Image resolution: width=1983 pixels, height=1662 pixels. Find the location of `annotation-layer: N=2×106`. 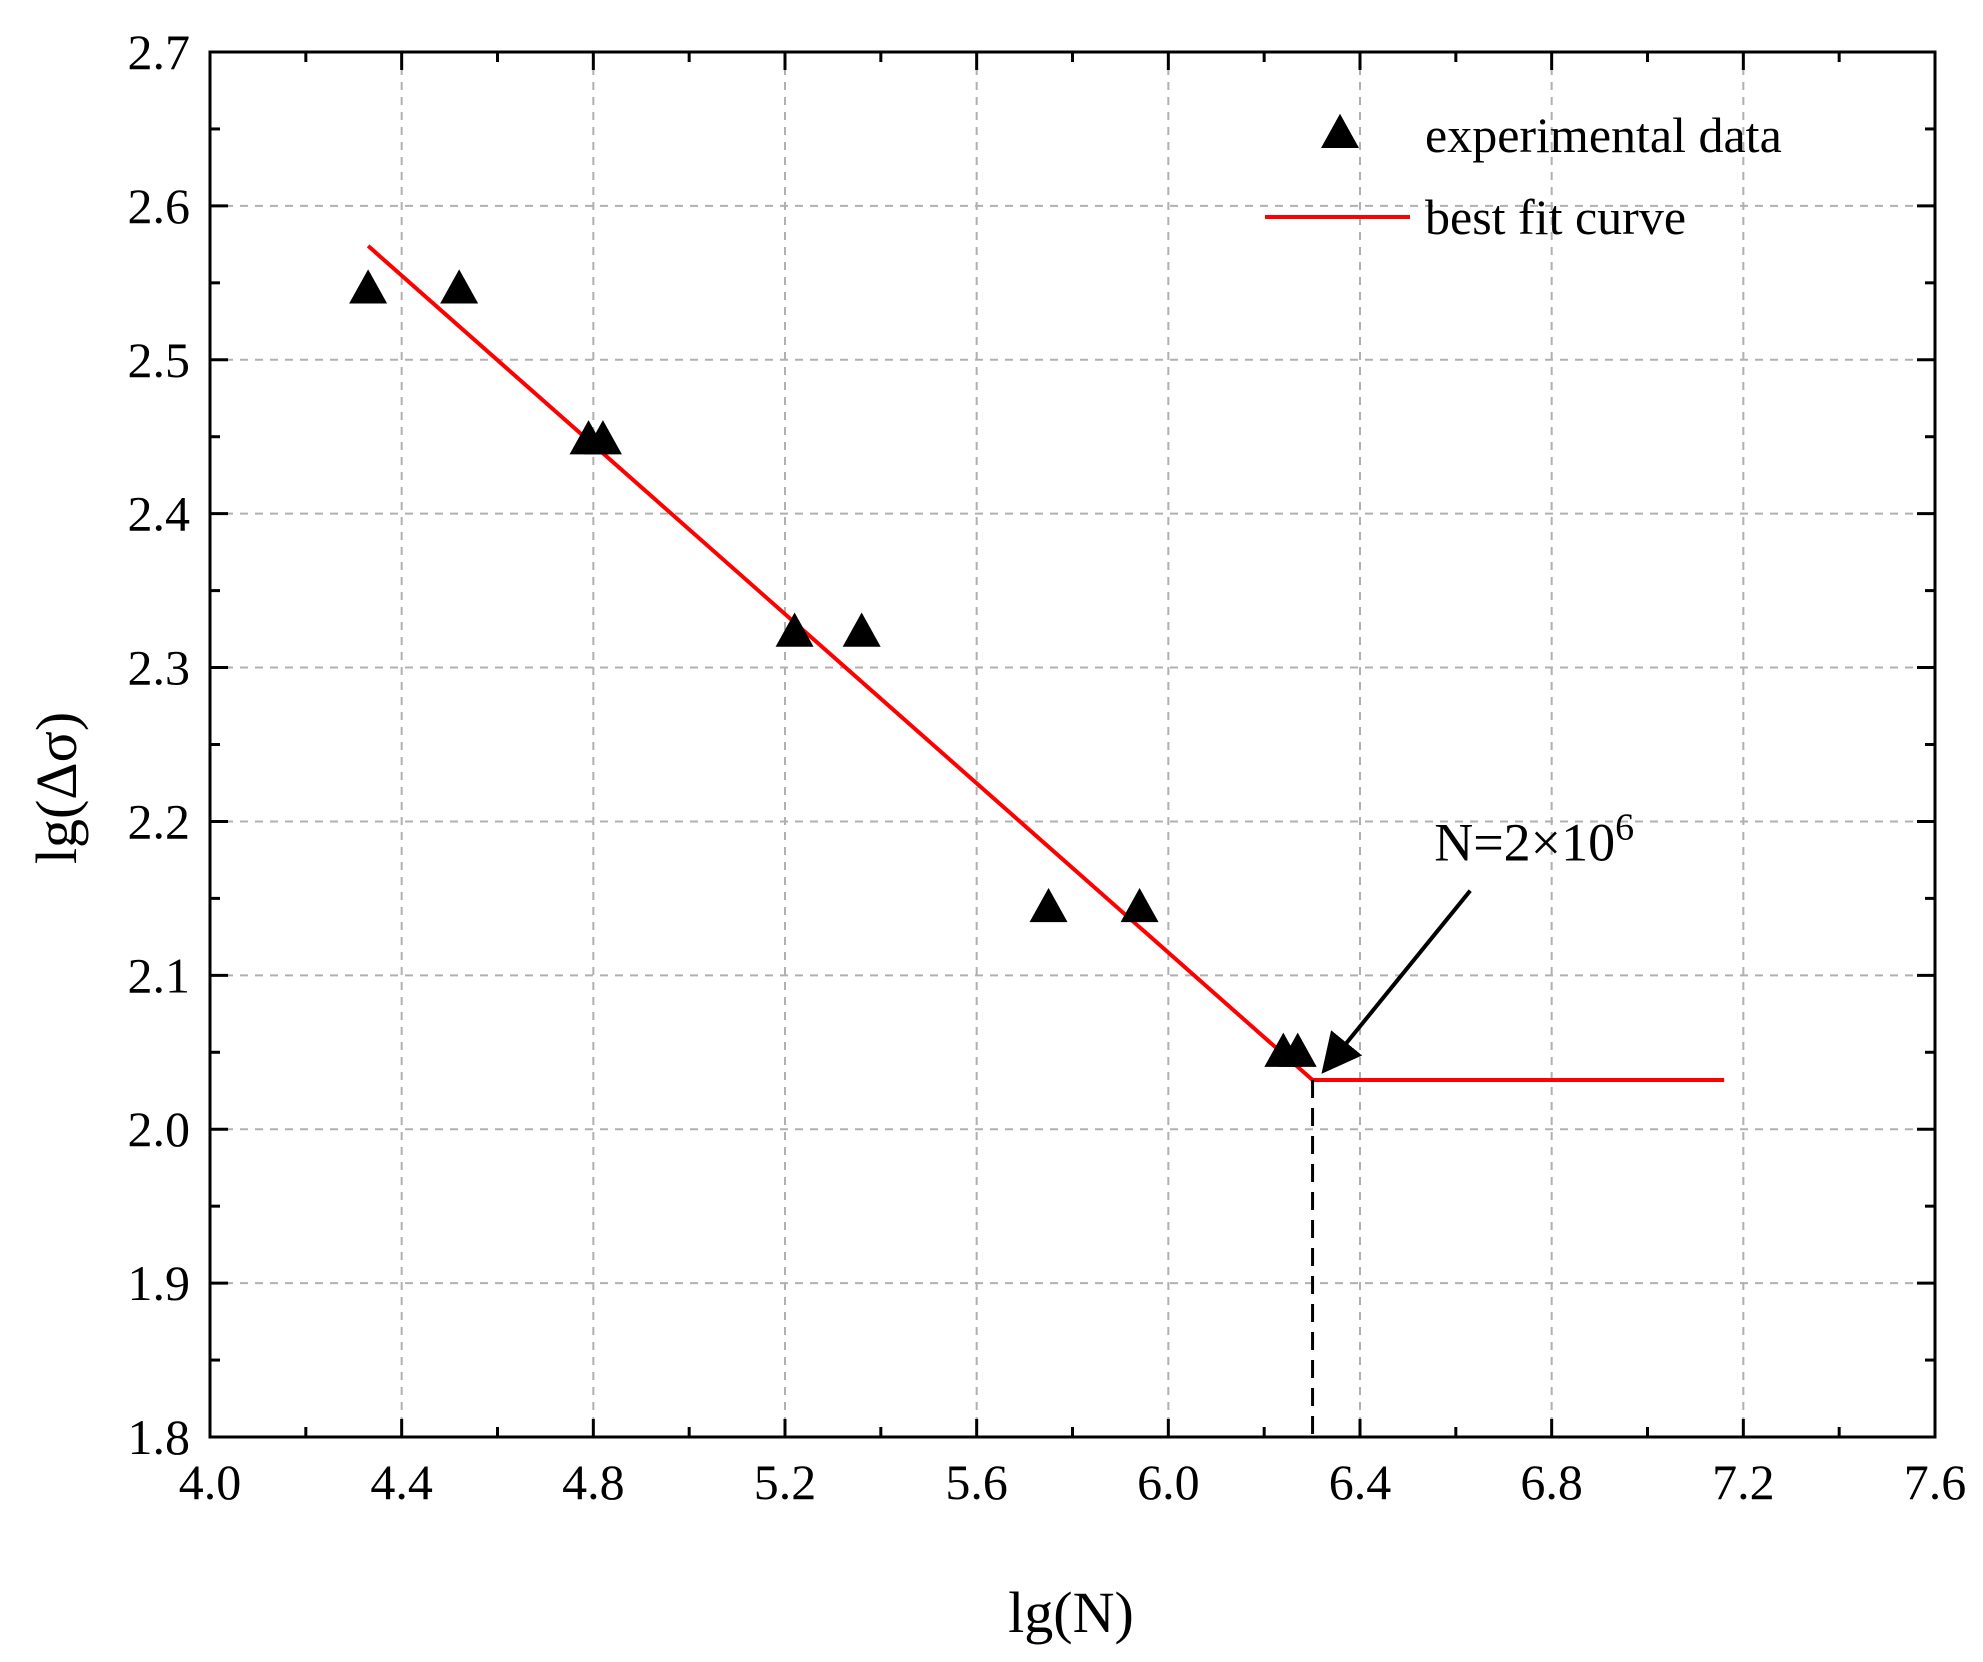

annotation-layer: N=2×106 is located at coordinates (1472, 1122).